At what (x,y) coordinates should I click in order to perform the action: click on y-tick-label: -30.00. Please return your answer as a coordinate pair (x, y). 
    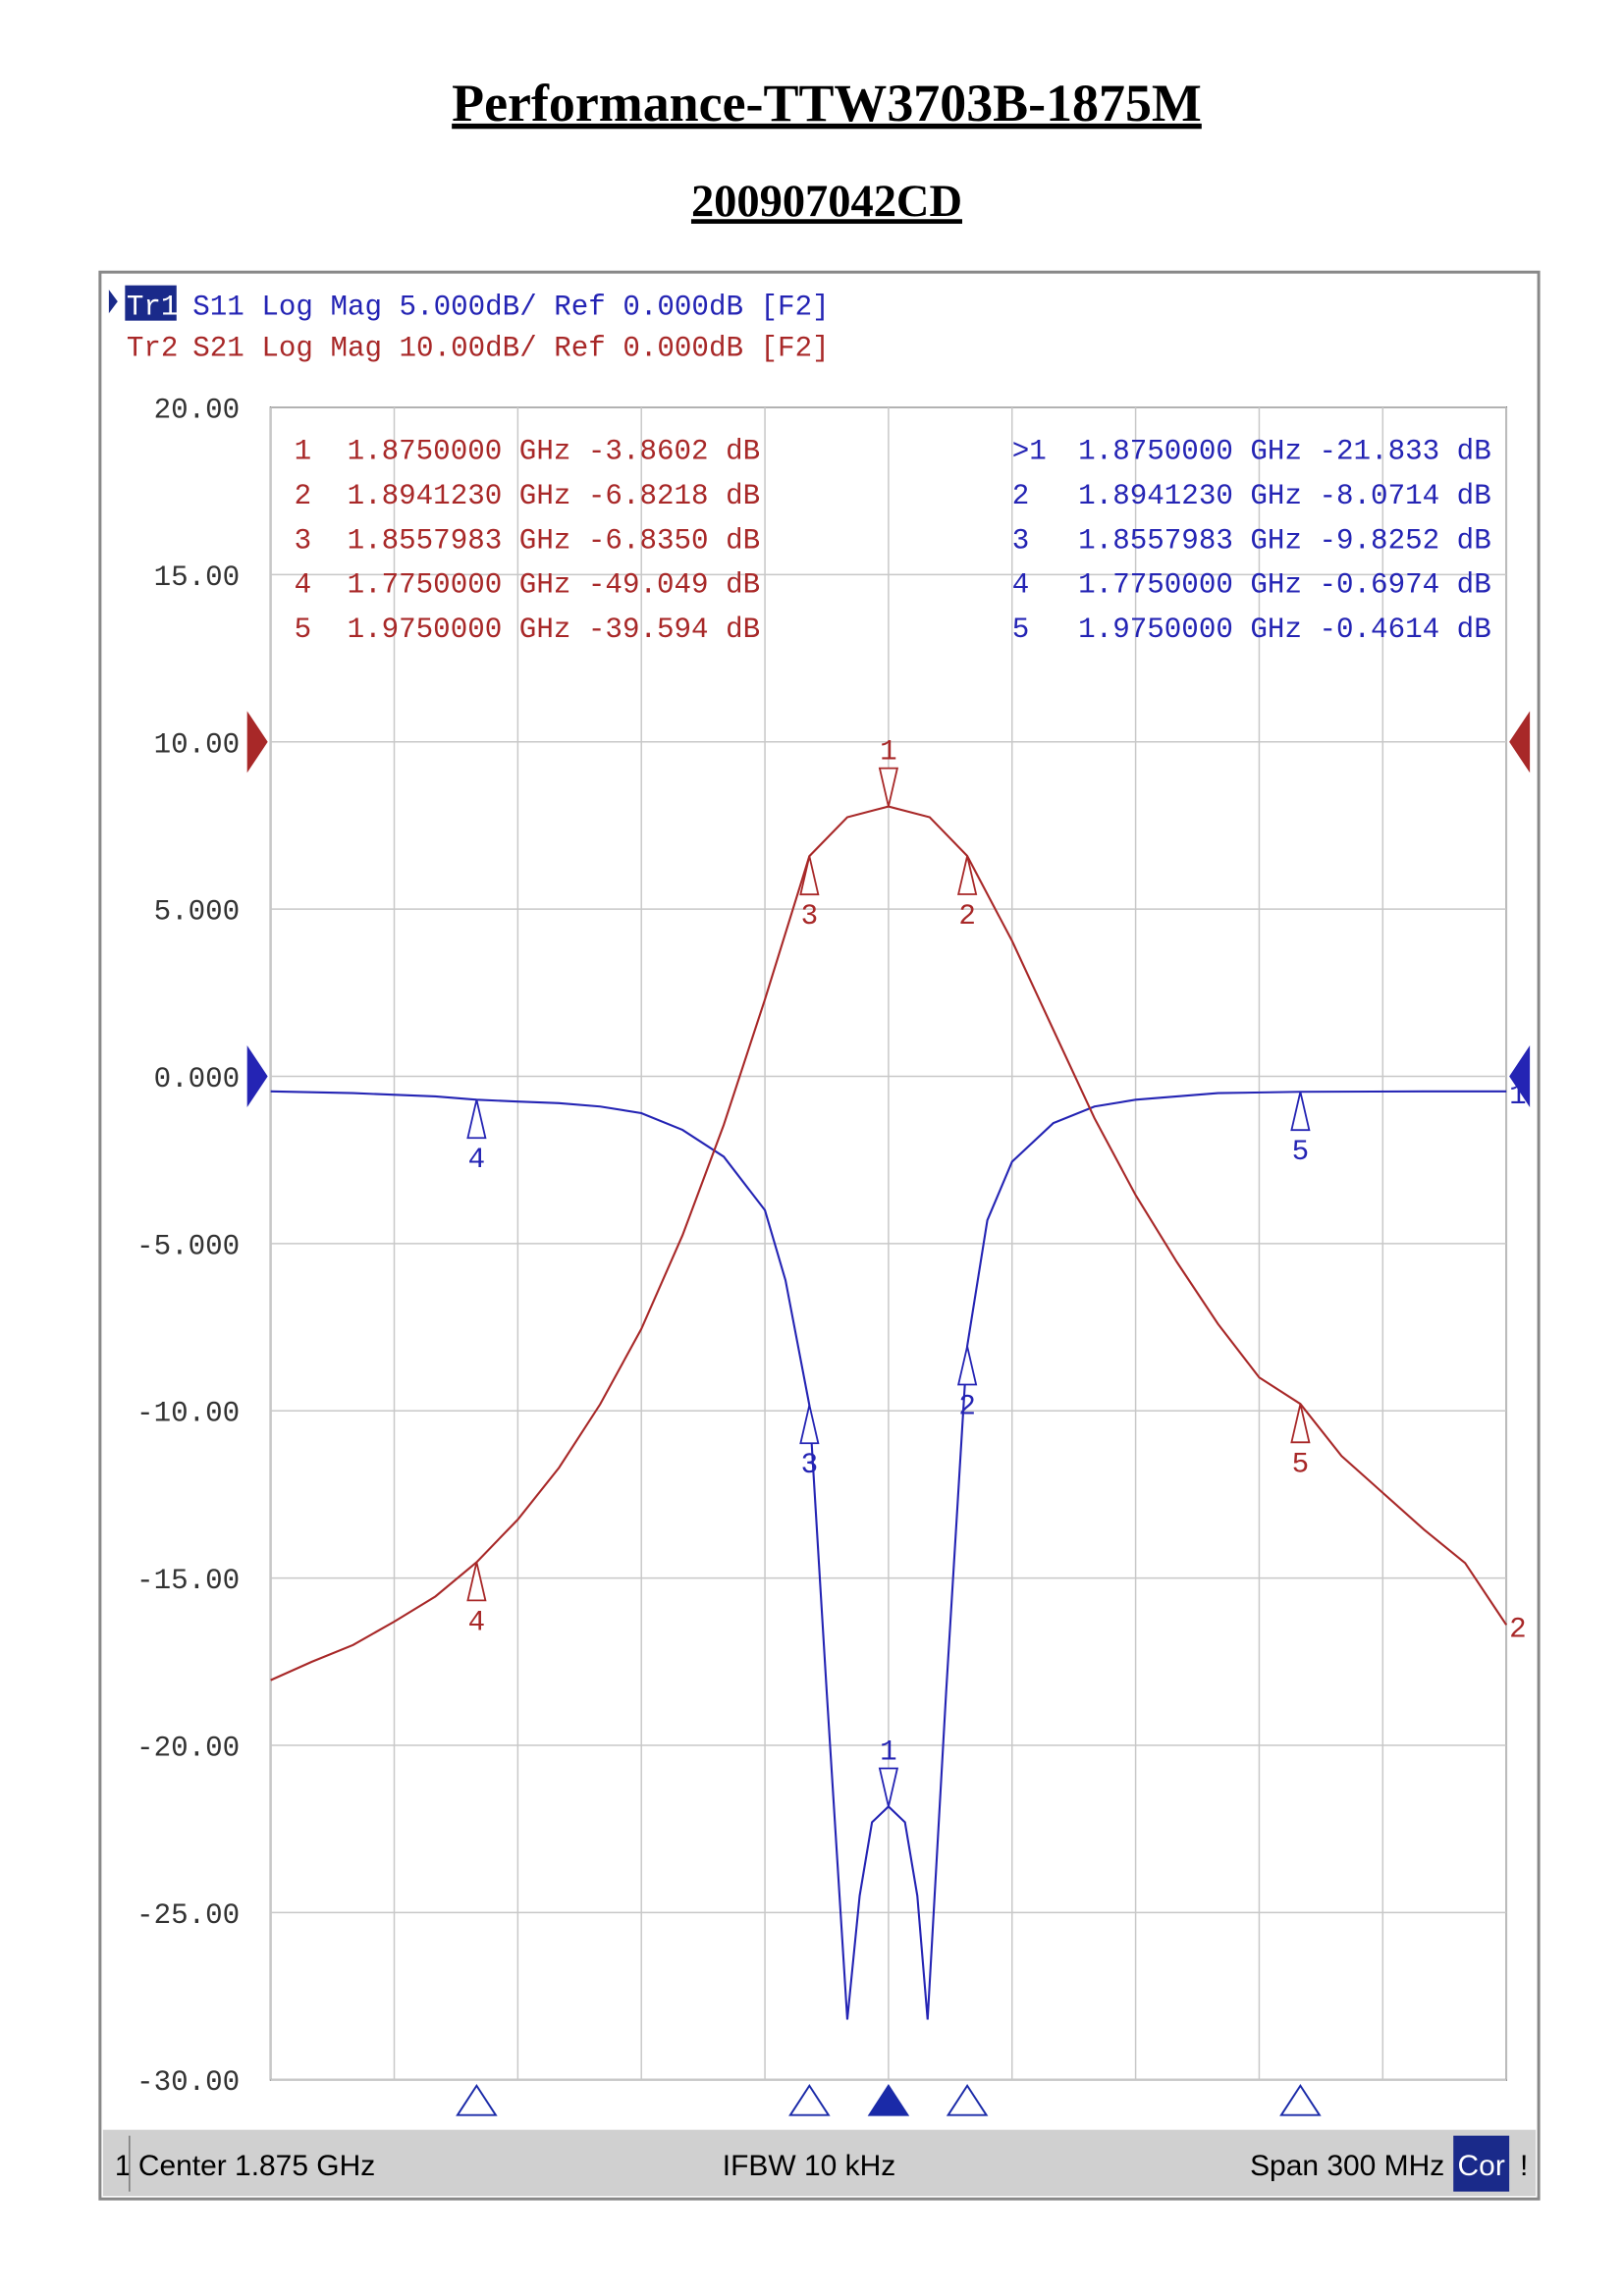
    Looking at the image, I should click on (188, 2082).